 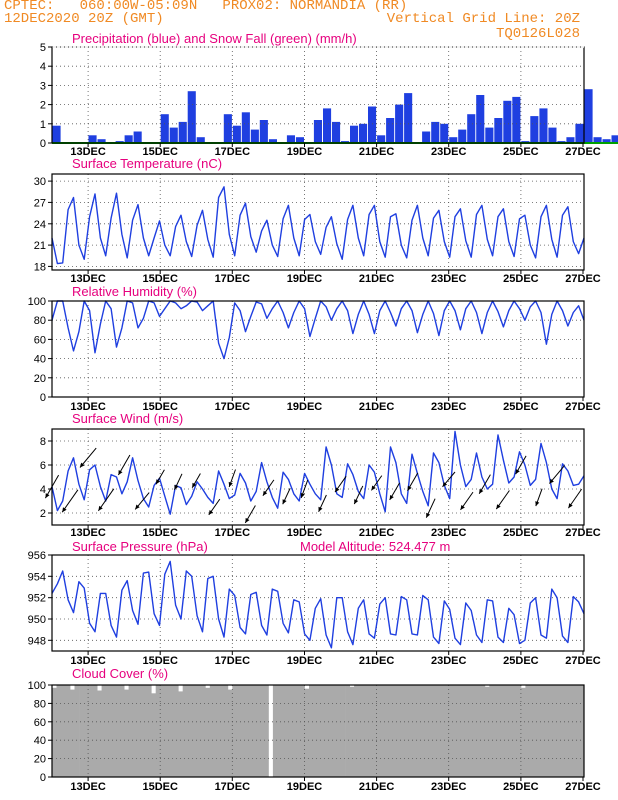 What do you see at coordinates (88, 661) in the screenshot?
I see `panel4-xtick-label: 13DEC` at bounding box center [88, 661].